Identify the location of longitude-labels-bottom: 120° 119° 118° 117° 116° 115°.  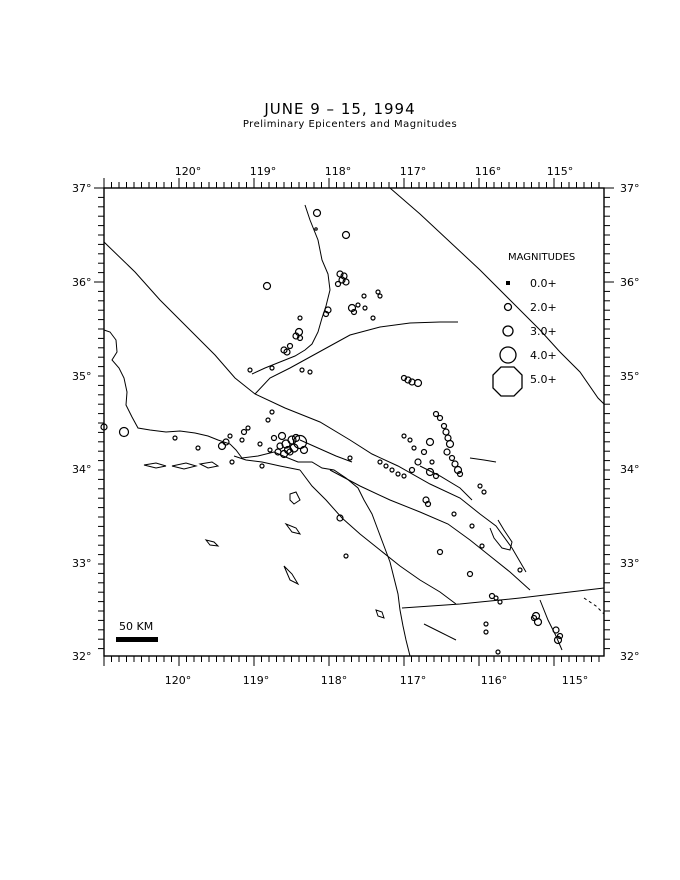
(377, 680).